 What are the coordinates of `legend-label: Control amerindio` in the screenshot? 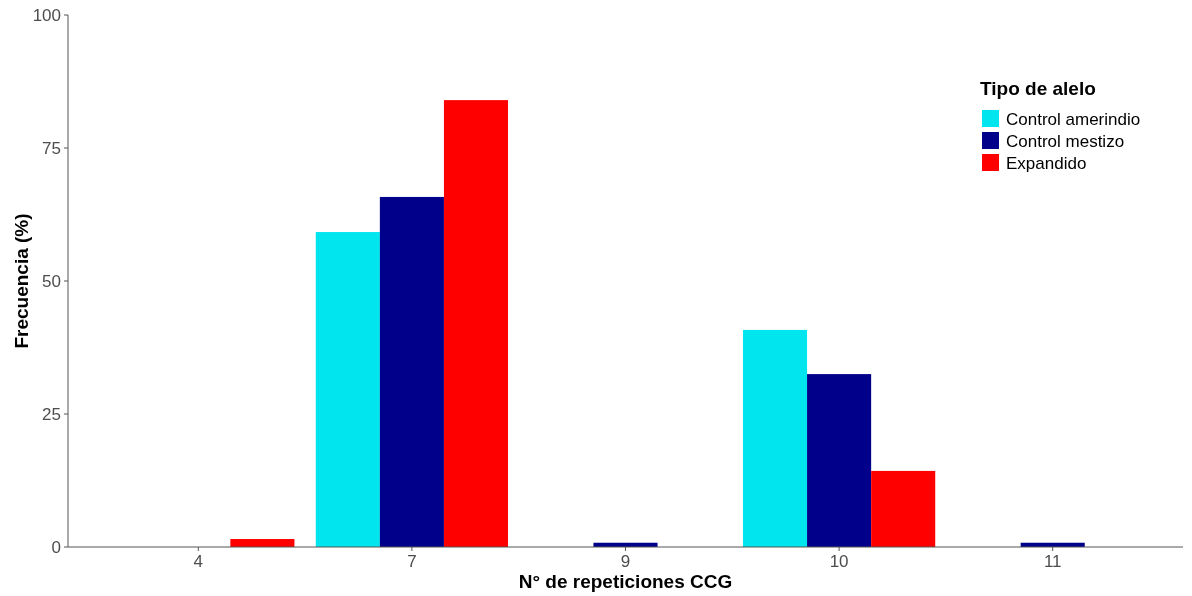 It's located at (1073, 119).